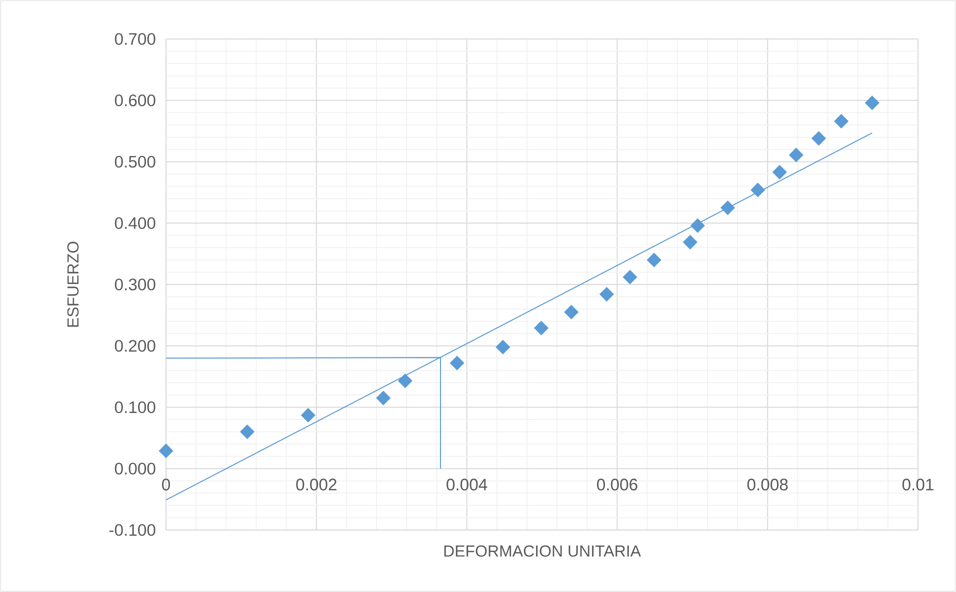 The height and width of the screenshot is (592, 956). Describe the element at coordinates (132, 530) in the screenshot. I see `y-tick-label: -0.100` at that location.